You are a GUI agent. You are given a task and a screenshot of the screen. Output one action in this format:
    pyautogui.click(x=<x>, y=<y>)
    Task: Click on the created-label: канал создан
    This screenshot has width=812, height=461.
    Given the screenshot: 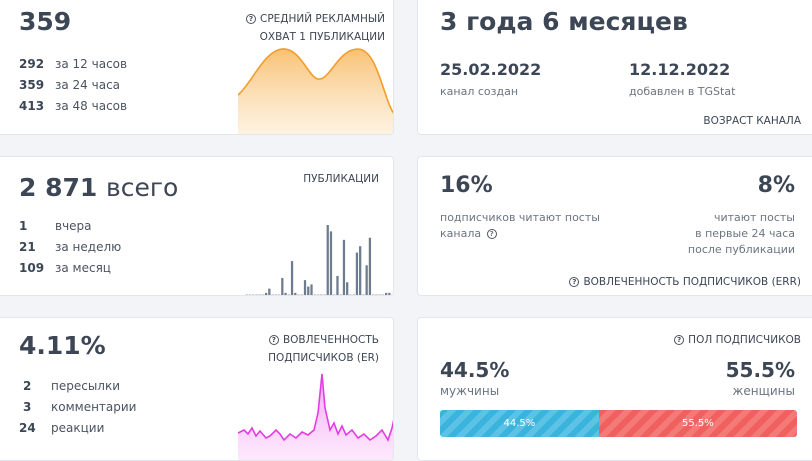 What is the action you would take?
    pyautogui.click(x=479, y=91)
    